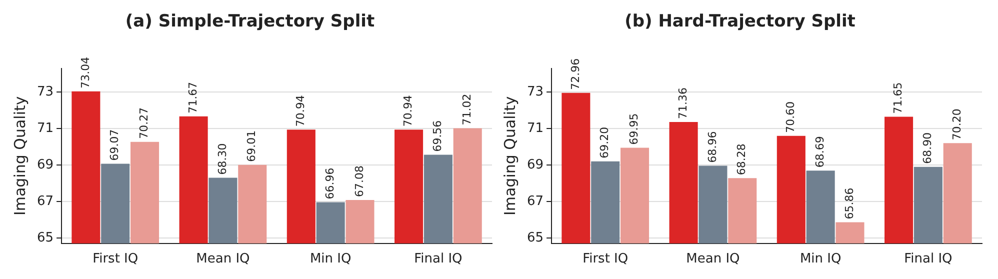 Image resolution: width=998 pixels, height=279 pixels. What do you see at coordinates (712, 147) in the screenshot?
I see `data-label: 68.96` at bounding box center [712, 147].